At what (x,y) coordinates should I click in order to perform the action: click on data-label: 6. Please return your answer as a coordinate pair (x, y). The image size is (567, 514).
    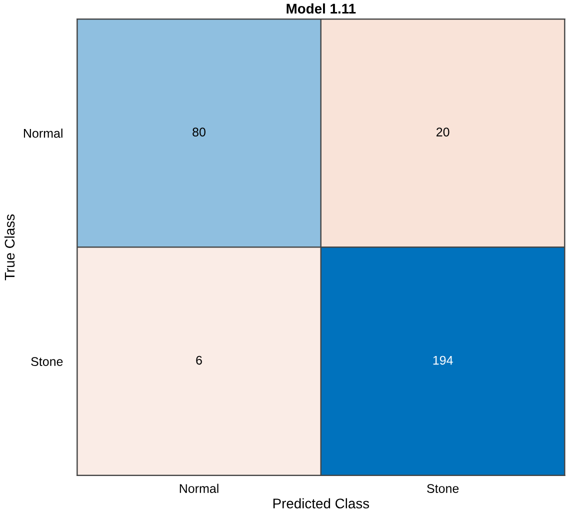
    Looking at the image, I should click on (199, 360).